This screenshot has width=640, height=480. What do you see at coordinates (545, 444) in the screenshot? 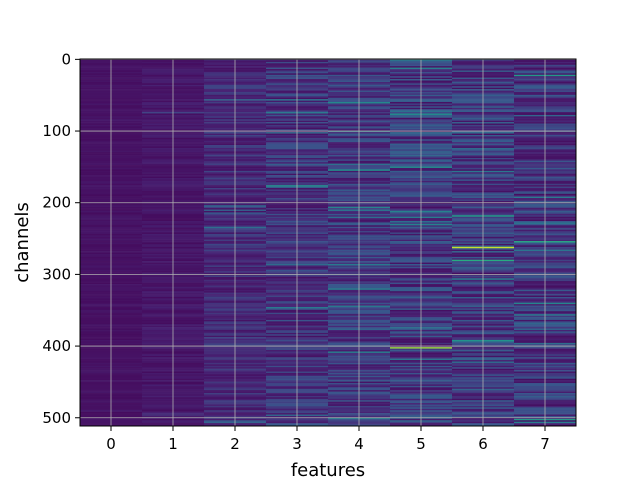
I see `x-tick-label: 7` at bounding box center [545, 444].